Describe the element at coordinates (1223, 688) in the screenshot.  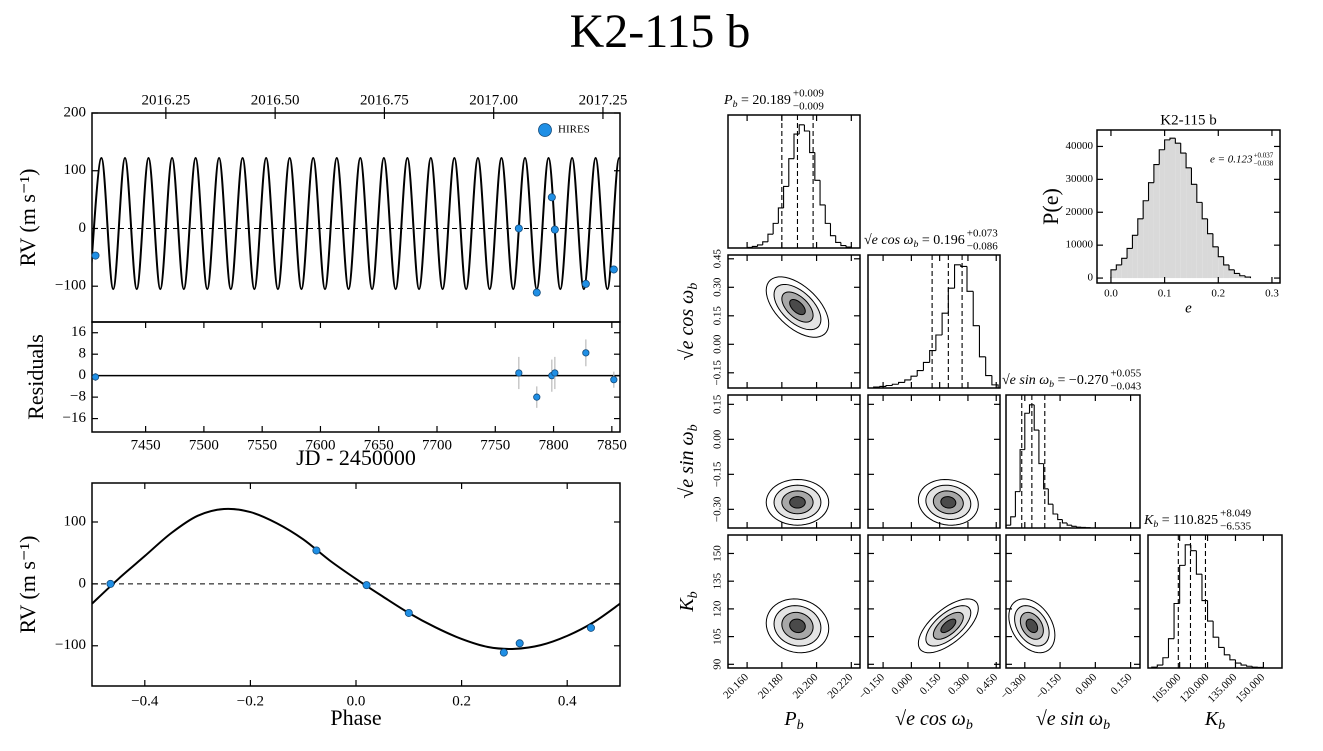
I see `x-tick-label: 135.000` at that location.